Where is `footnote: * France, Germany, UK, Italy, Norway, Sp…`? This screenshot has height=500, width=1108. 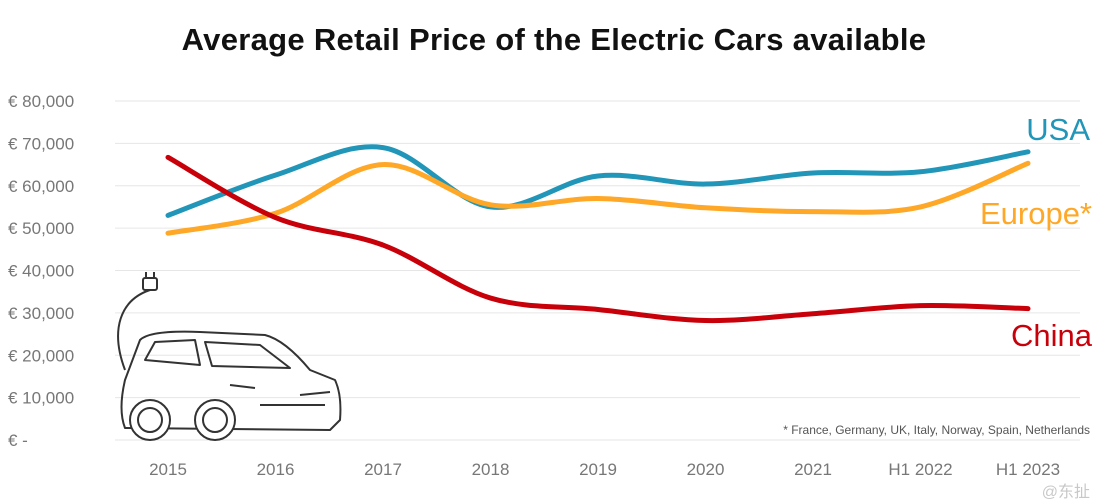
footnote: * France, Germany, UK, Italy, Norway, Sp… is located at coordinates (936, 430).